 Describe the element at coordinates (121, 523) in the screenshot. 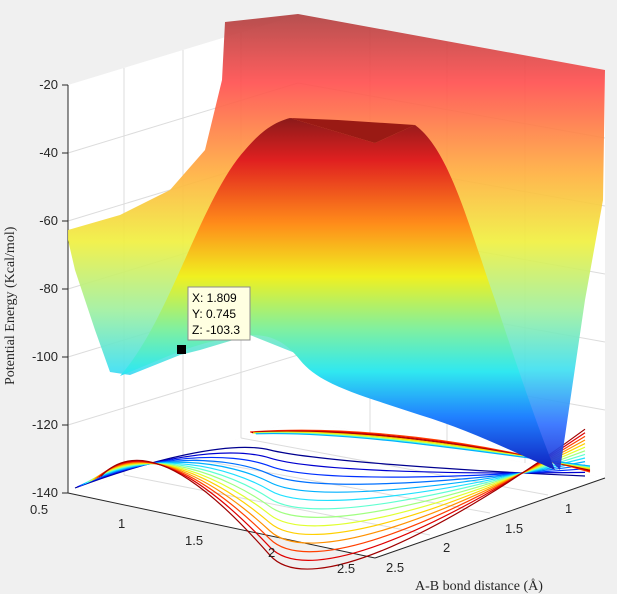

I see `y-tick: 1` at that location.